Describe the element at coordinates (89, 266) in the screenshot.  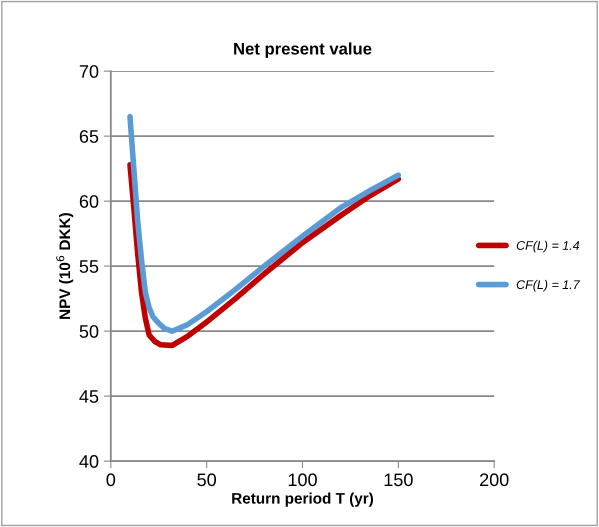
I see `y-tick-label: 55` at that location.